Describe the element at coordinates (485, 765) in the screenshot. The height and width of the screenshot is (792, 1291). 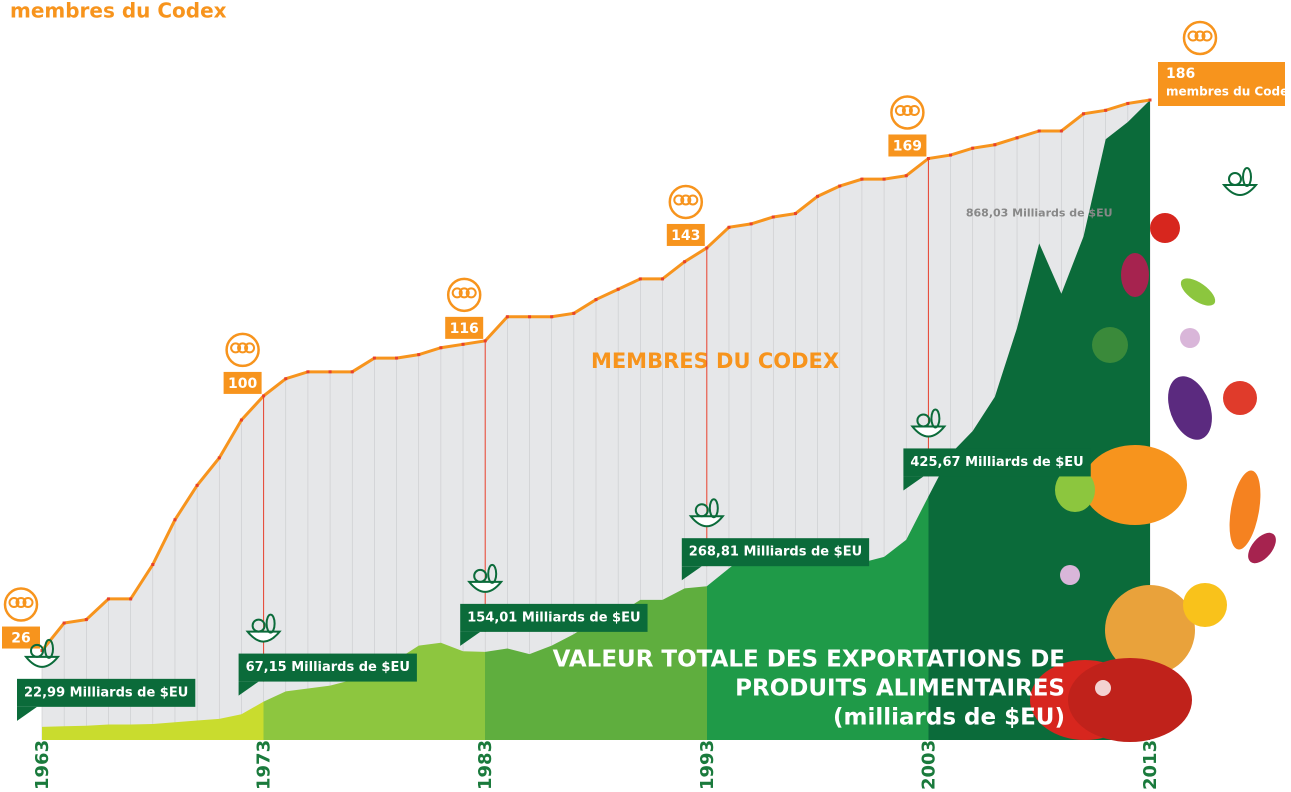
I see `x-tick-label: 1983` at that location.